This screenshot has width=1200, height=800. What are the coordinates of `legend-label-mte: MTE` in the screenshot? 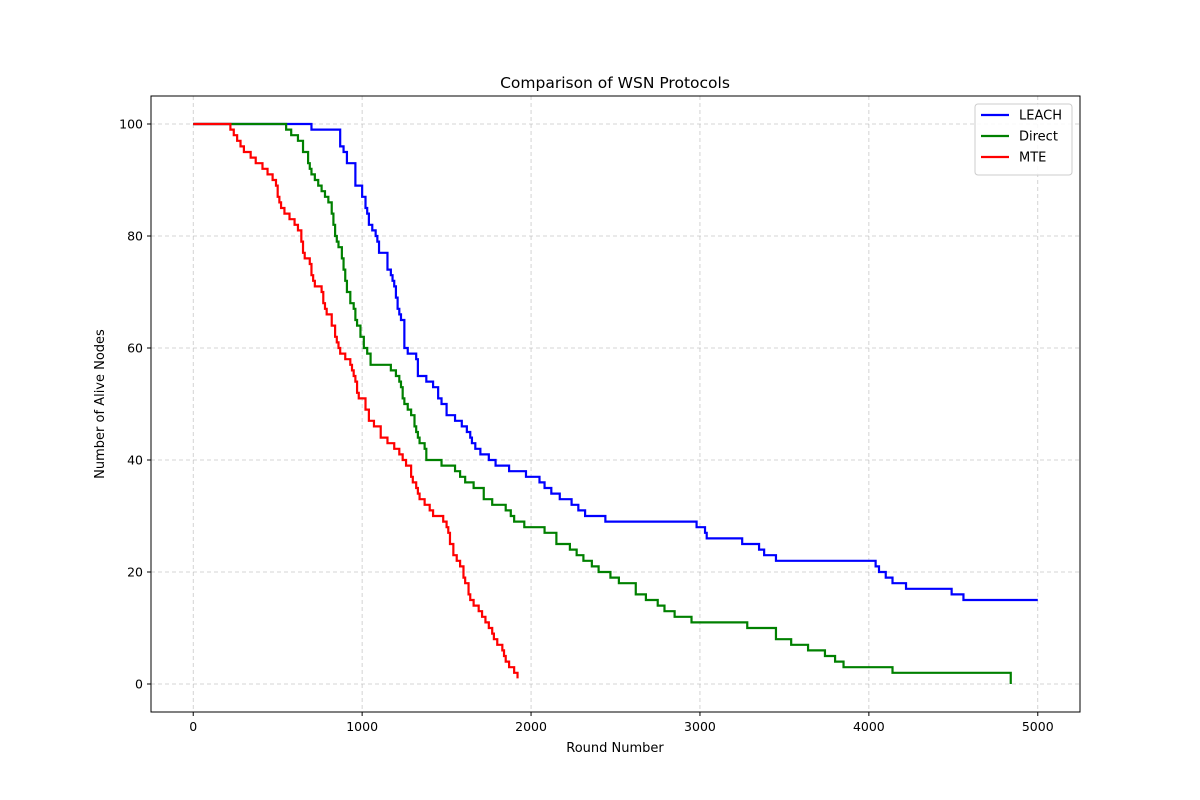 It's located at (1032, 158).